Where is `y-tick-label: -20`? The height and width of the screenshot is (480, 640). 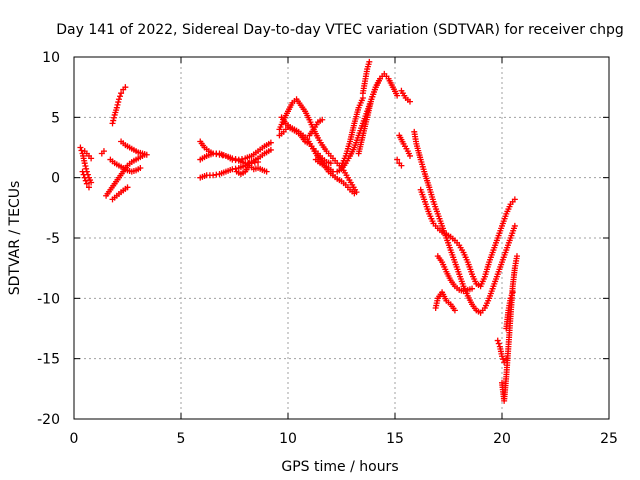
y-tick-label: -20 is located at coordinates (48, 420).